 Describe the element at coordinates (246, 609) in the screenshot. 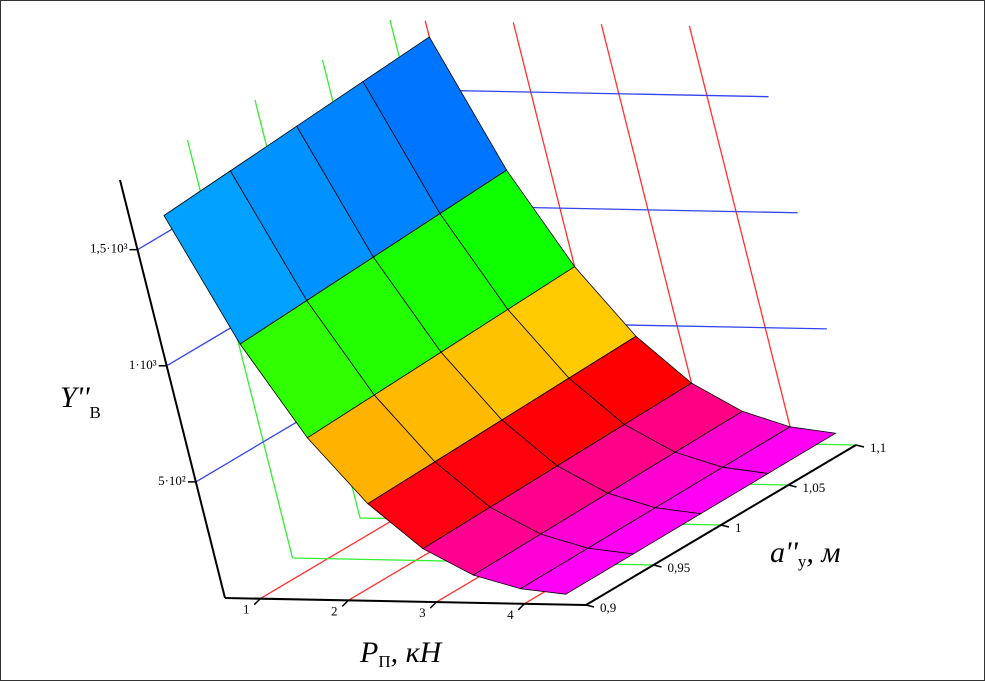

I see `x-tick-label: 1` at that location.